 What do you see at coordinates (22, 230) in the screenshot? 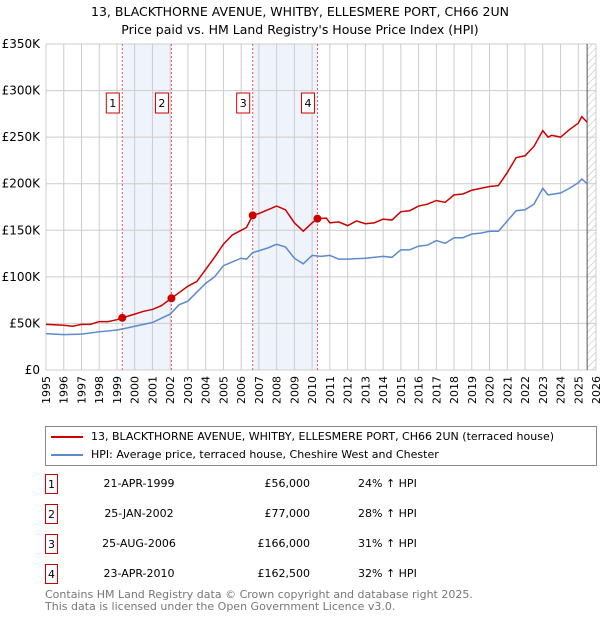
I see `y-tick-label: £150K` at bounding box center [22, 230].